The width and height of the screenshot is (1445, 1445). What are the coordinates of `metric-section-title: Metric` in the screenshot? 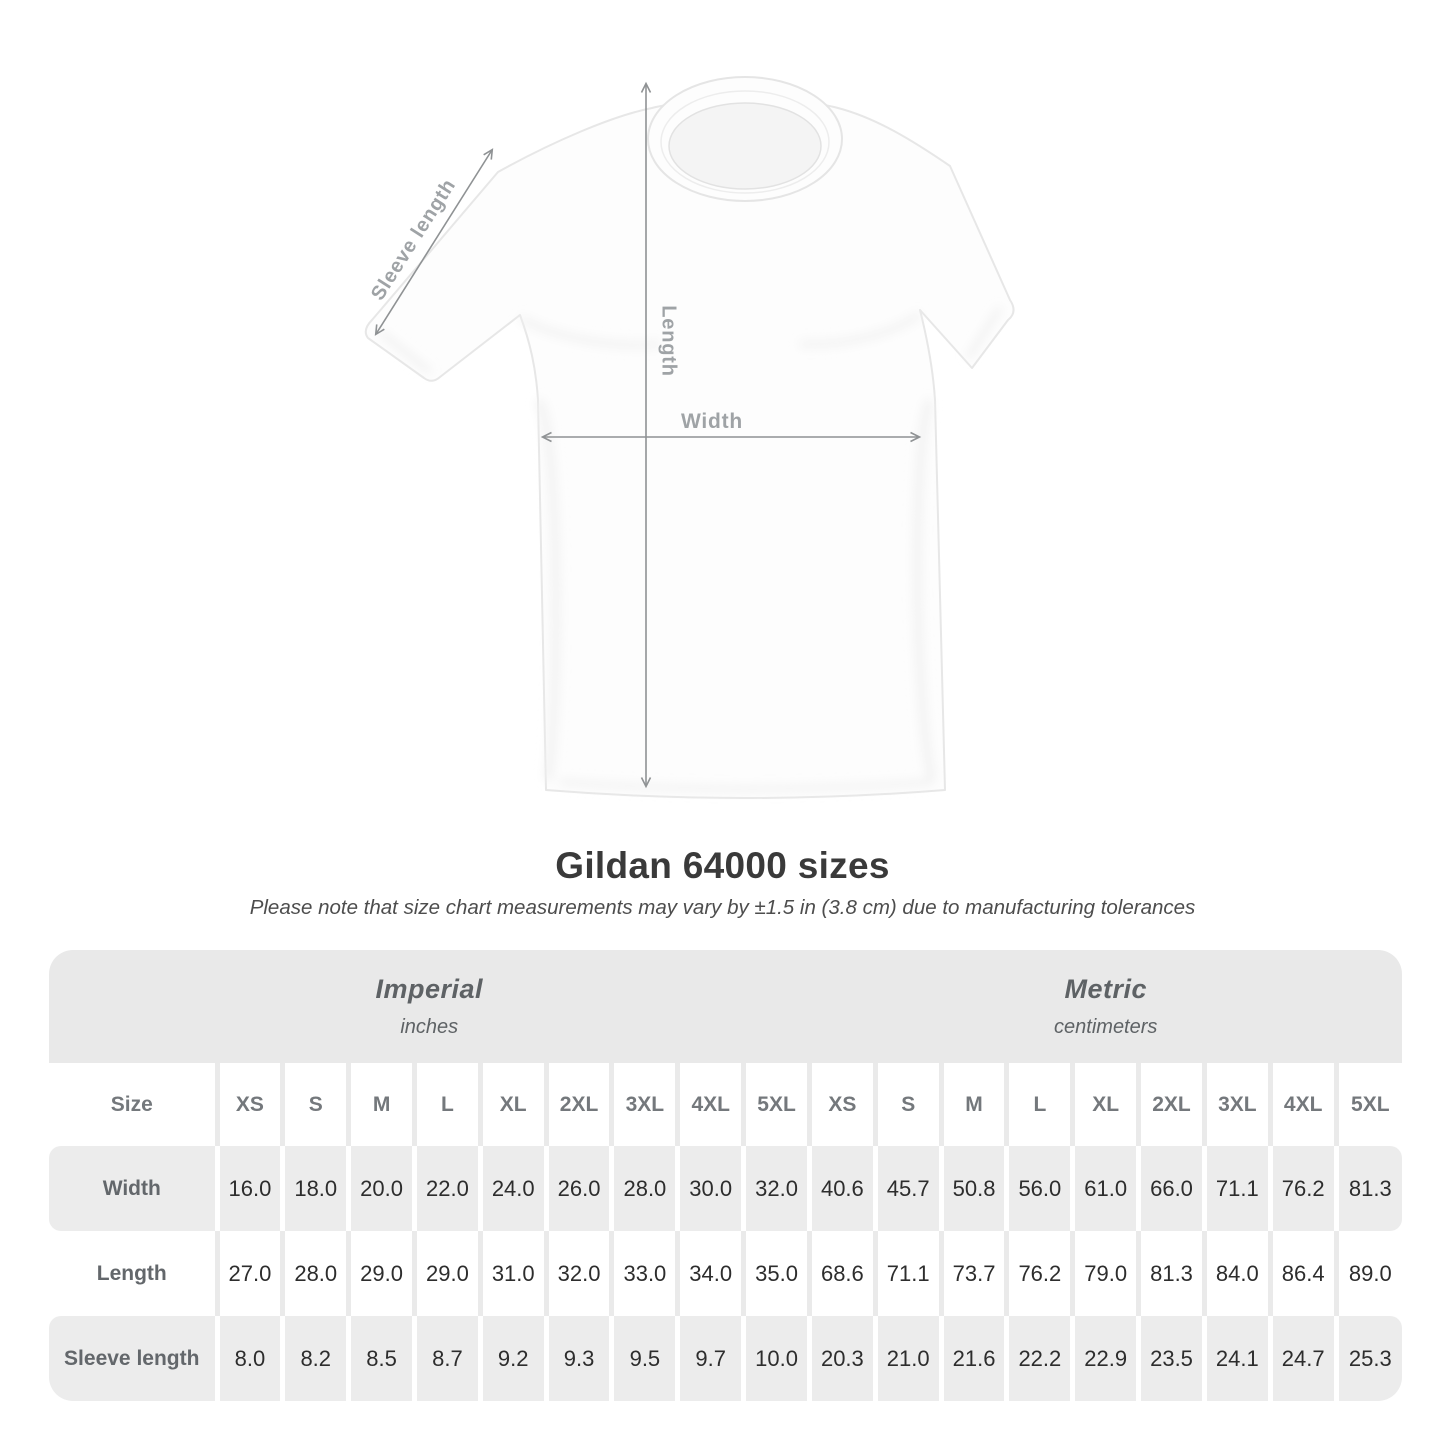 It's located at (1105, 989).